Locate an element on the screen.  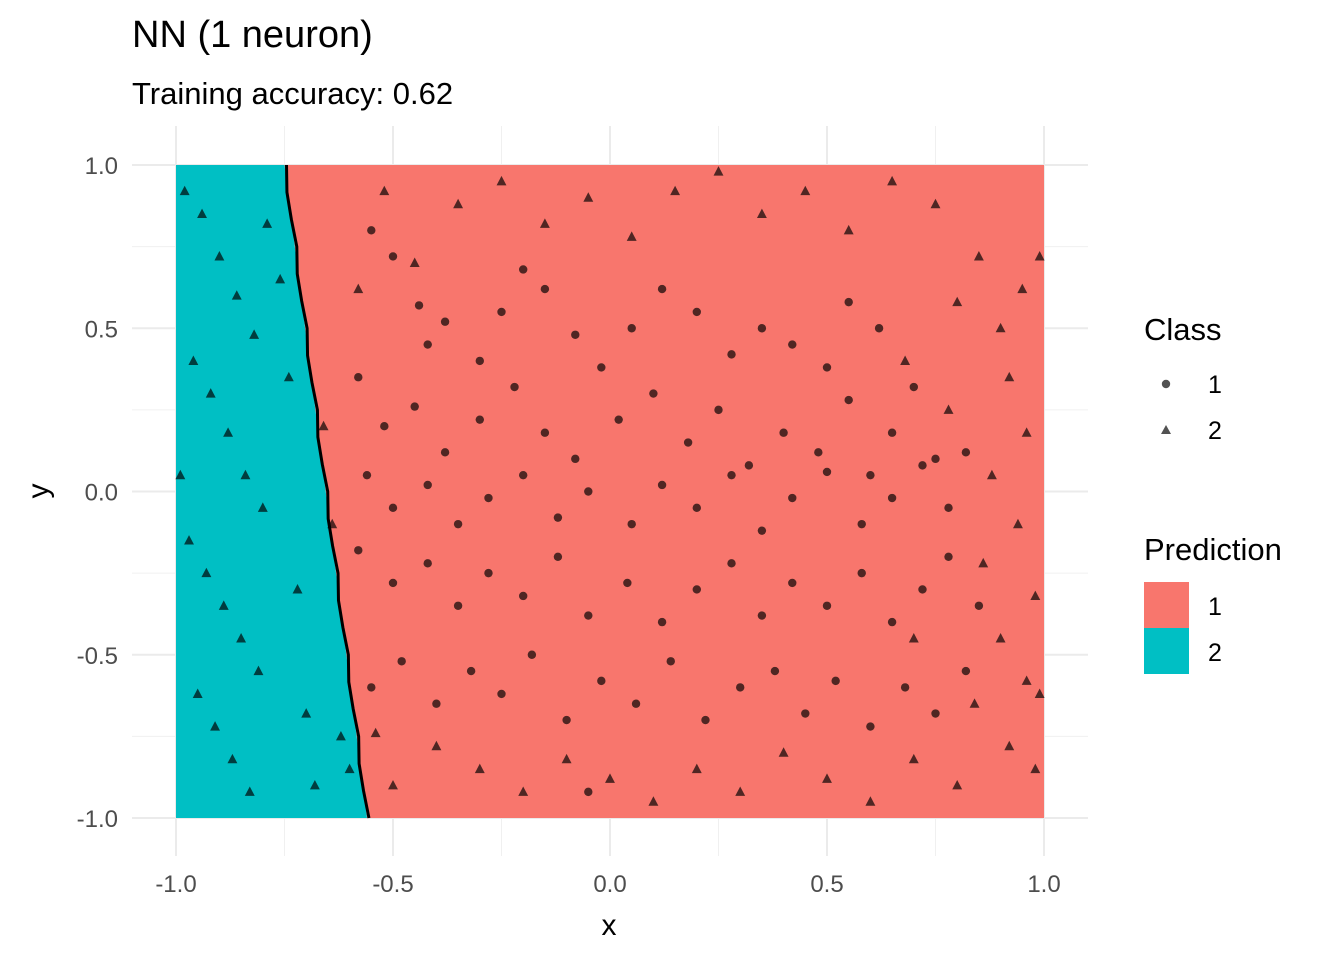
x-tick-label: 0.0 is located at coordinates (609, 884).